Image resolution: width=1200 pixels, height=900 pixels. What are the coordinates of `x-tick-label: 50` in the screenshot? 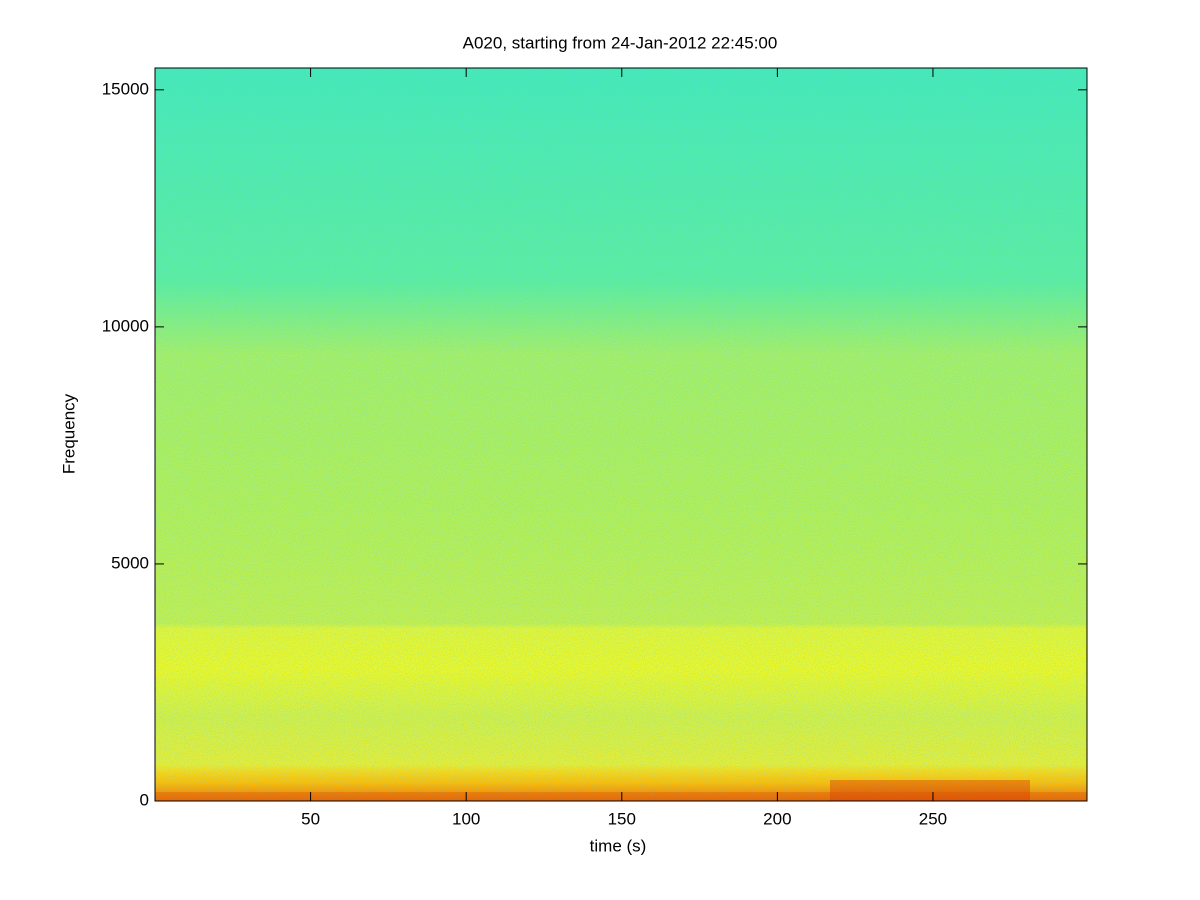 It's located at (310, 818).